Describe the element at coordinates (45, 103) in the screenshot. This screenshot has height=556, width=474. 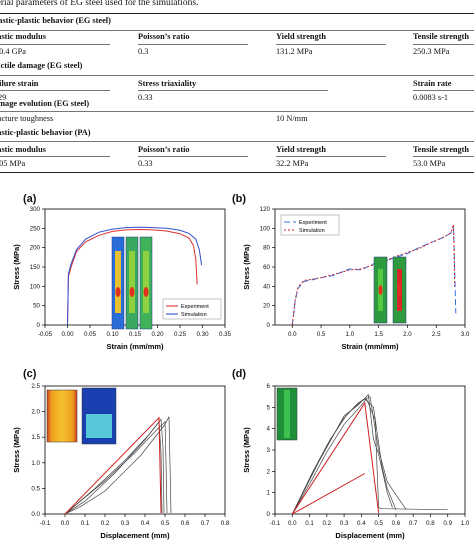
I see `section-title-damage-evolution: amage evolution (EG steel)` at that location.